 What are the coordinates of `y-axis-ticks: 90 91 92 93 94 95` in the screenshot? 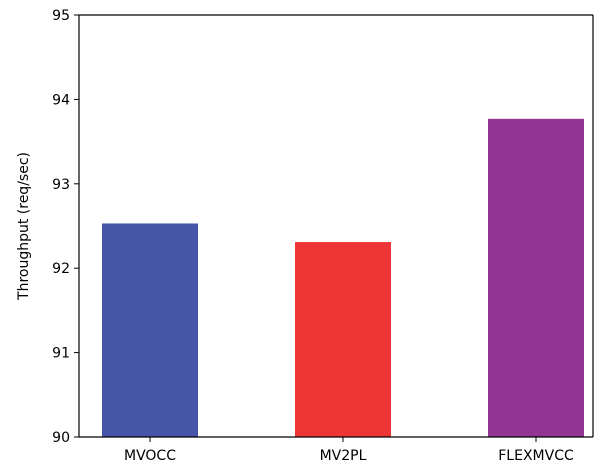 It's located at (65, 227).